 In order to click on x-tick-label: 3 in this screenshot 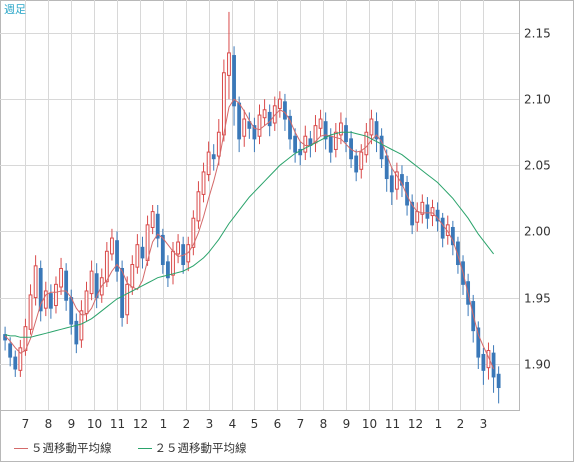, I will do `click(210, 424)`.